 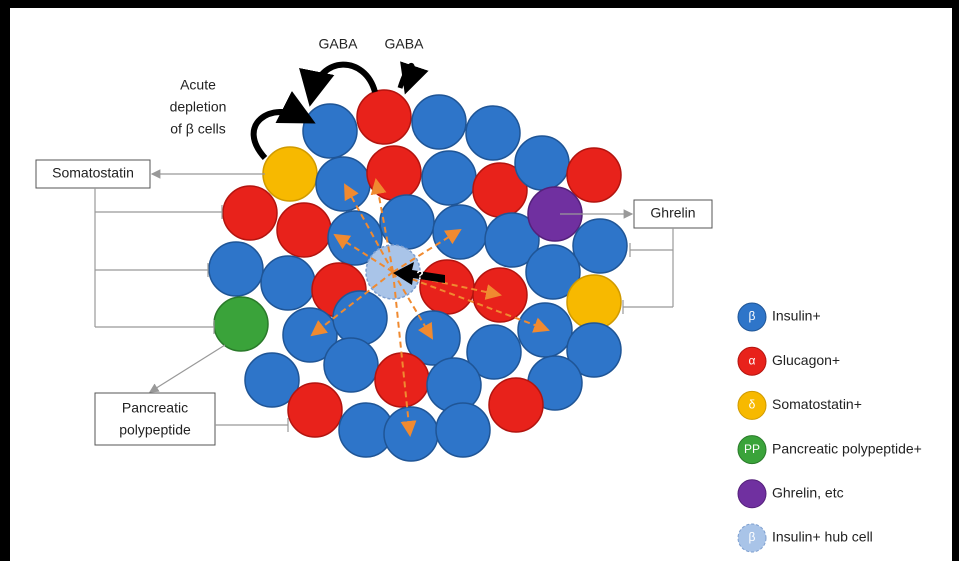 I want to click on black-arrow, so click(x=419, y=273).